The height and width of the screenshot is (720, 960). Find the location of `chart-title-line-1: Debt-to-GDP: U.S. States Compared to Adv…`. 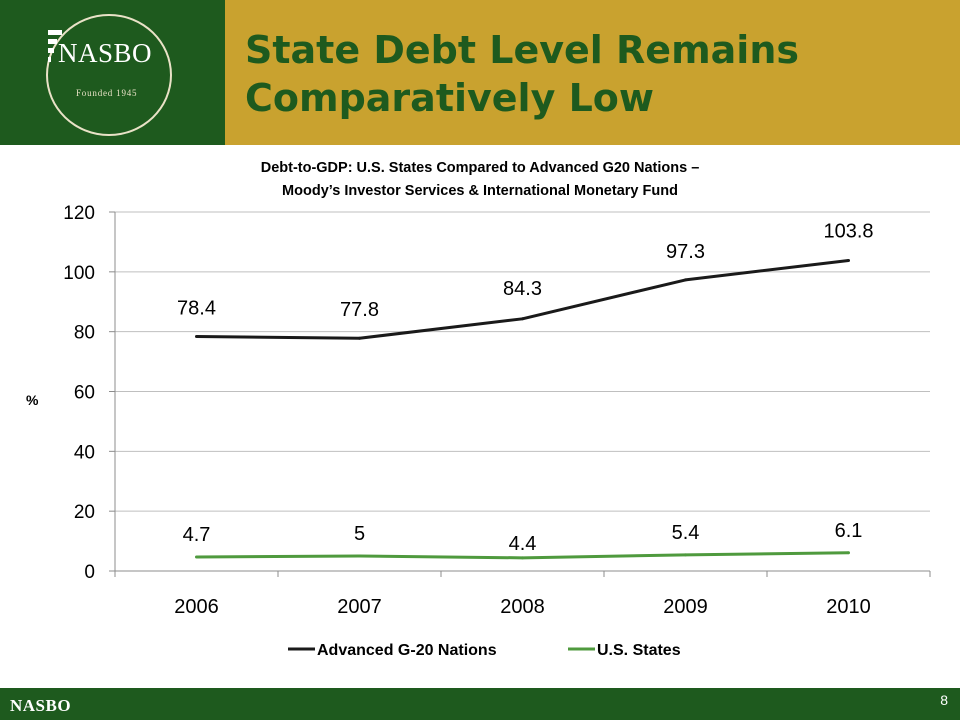

chart-title-line-1: Debt-to-GDP: U.S. States Compared to Adv… is located at coordinates (480, 168).